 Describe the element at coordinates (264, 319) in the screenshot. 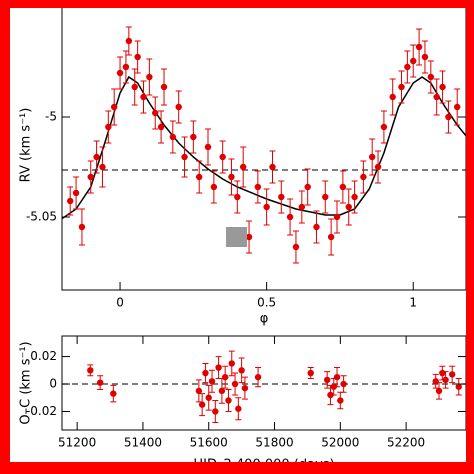

I see `x-axis-label: φ` at that location.